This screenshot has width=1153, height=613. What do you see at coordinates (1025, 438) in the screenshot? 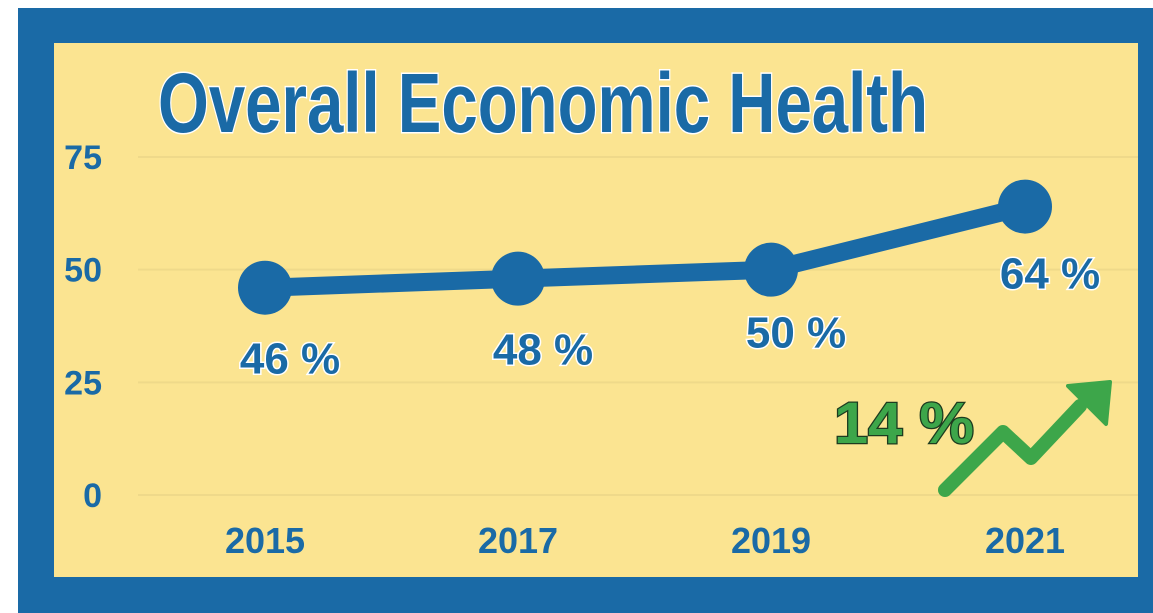
I see `trend-up-arrow-icon` at bounding box center [1025, 438].